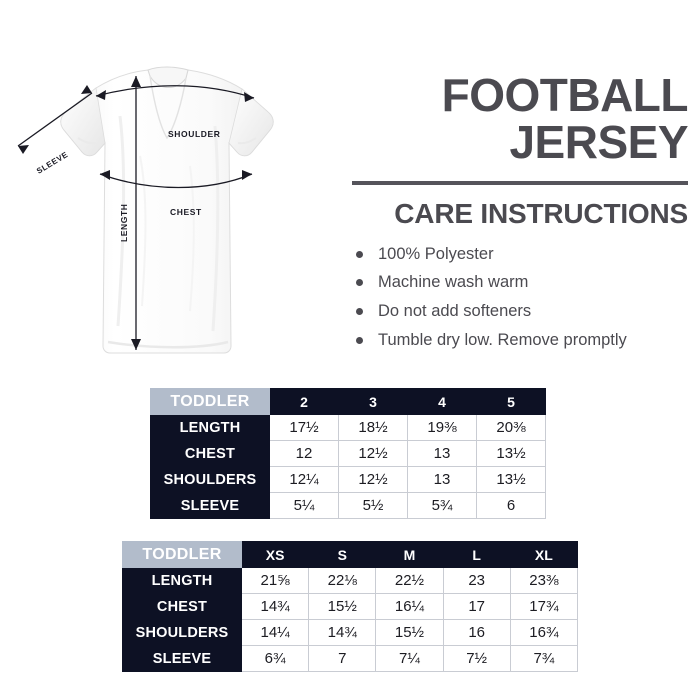 This screenshot has width=700, height=700. Describe the element at coordinates (455, 311) in the screenshot. I see `care-item-label: Do not add softeners` at that location.